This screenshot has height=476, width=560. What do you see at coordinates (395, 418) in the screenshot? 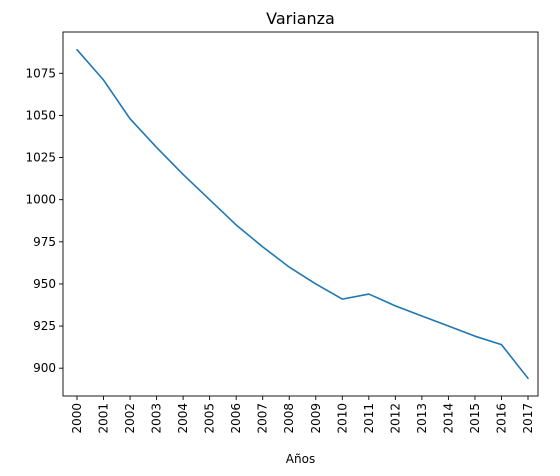
I see `x-tick-label: 2012` at bounding box center [395, 418].